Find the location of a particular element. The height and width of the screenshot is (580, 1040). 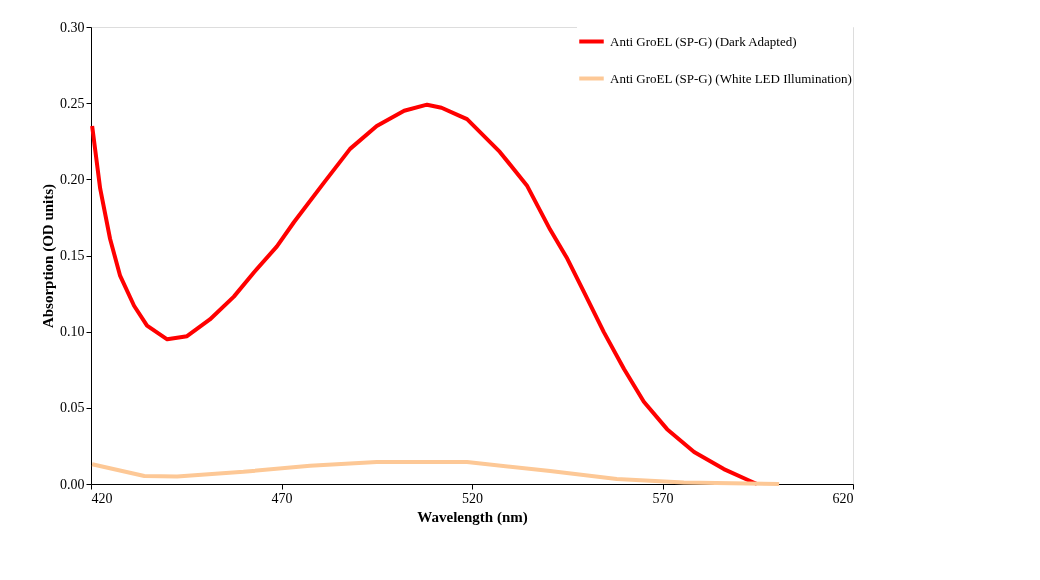

y-tick-label: 0.05 is located at coordinates (72, 408).